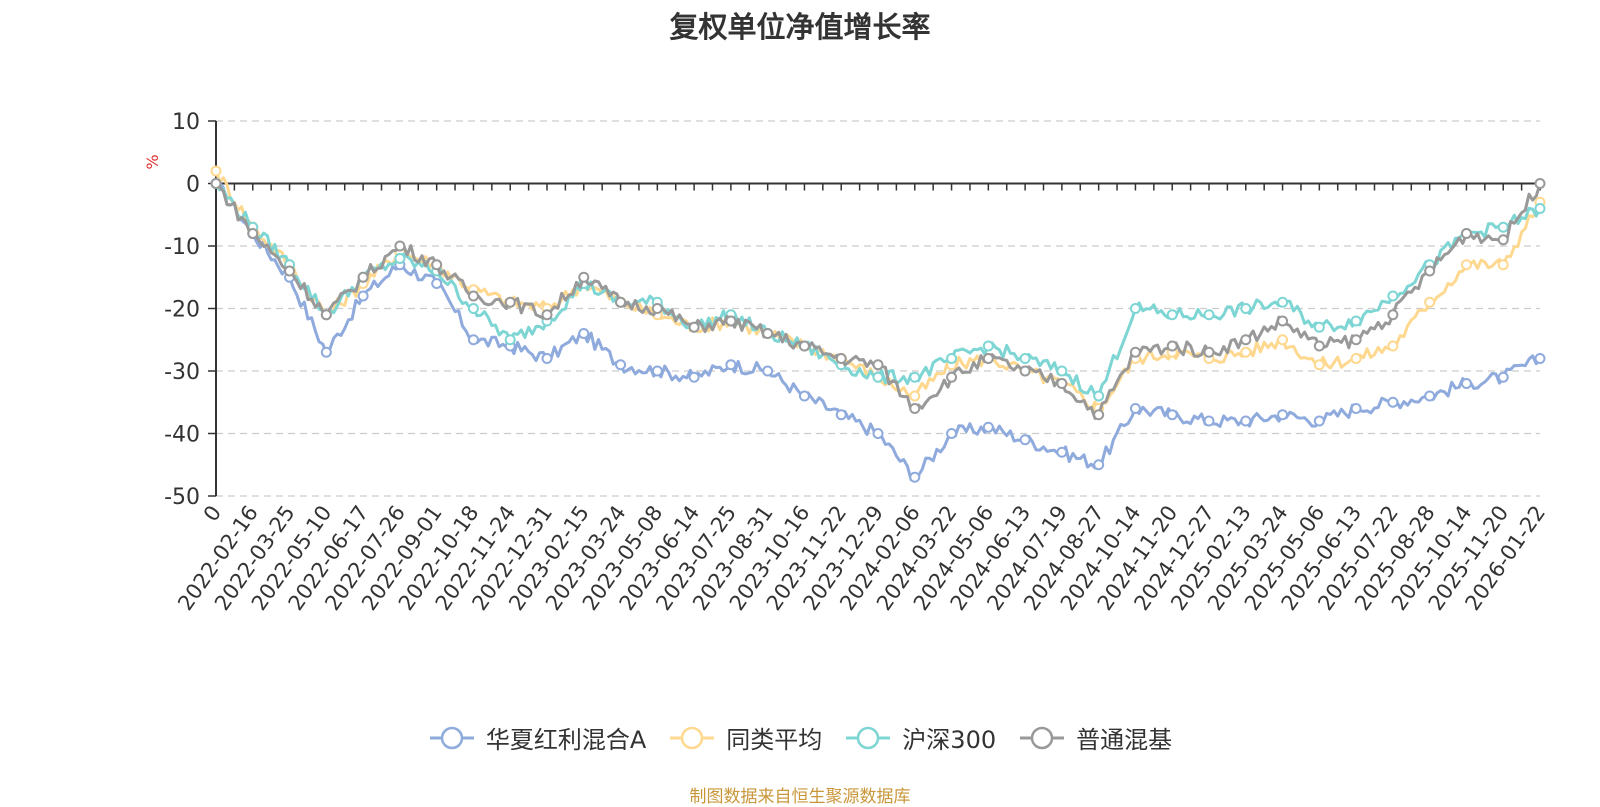 This screenshot has width=1600, height=807. I want to click on legend-item: 华夏红利混合A, so click(537, 737).